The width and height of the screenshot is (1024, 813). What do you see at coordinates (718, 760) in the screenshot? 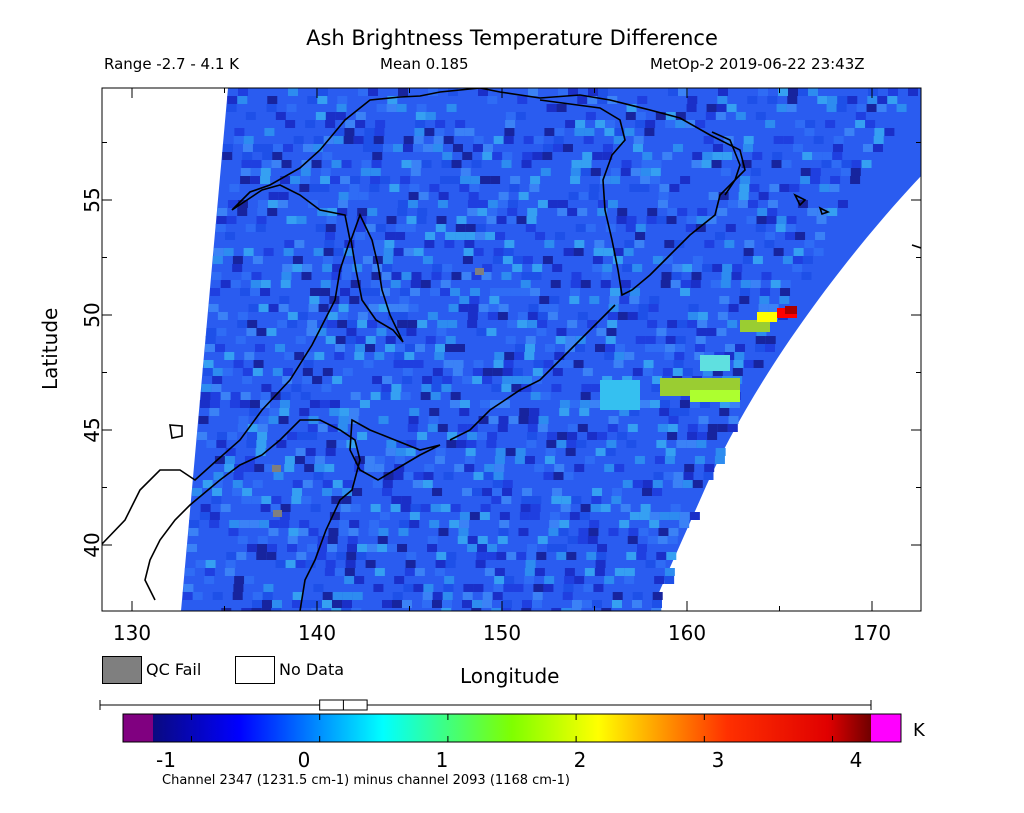
I see `colorbar-tick-label: 3` at bounding box center [718, 760].